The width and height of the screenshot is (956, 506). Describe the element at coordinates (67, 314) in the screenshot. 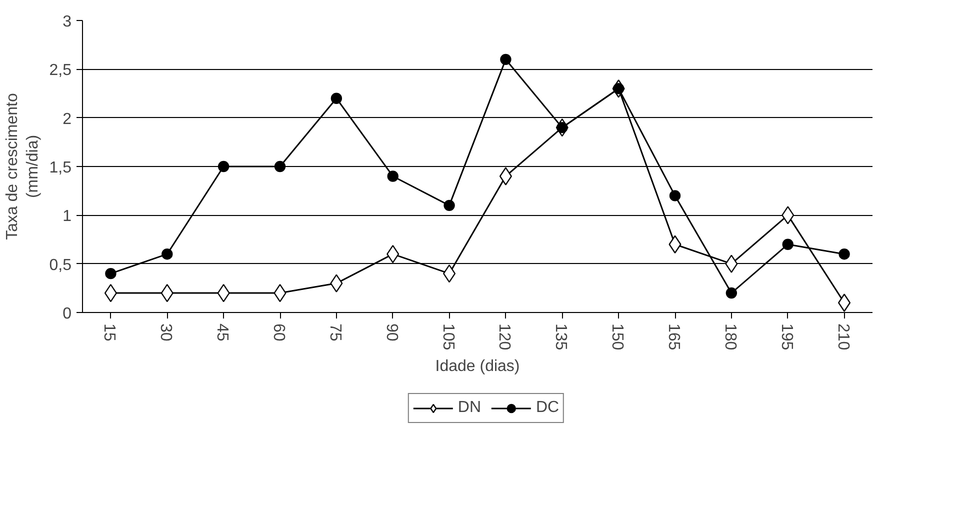

I see `y-tick-label: 0` at that location.